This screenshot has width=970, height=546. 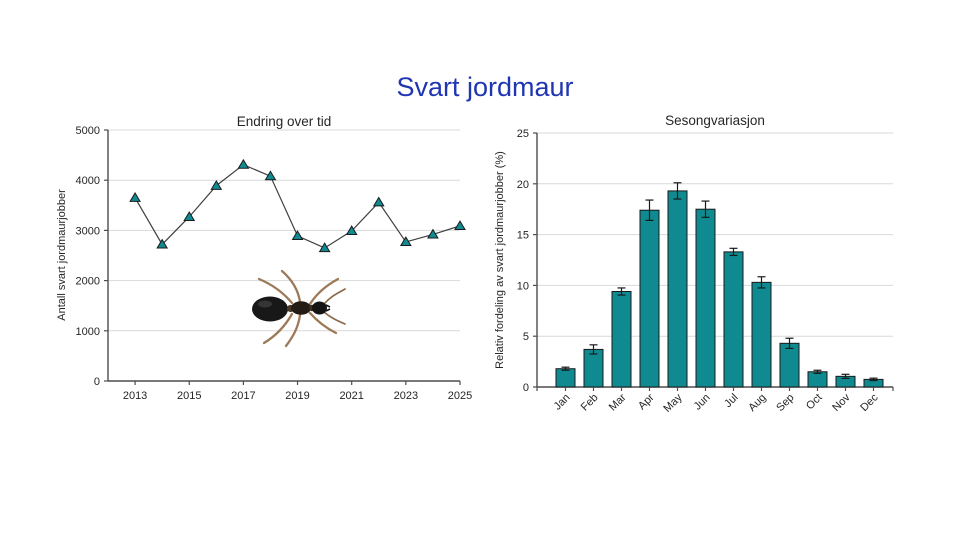 What do you see at coordinates (673, 403) in the screenshot?
I see `month-tick-label: May` at bounding box center [673, 403].